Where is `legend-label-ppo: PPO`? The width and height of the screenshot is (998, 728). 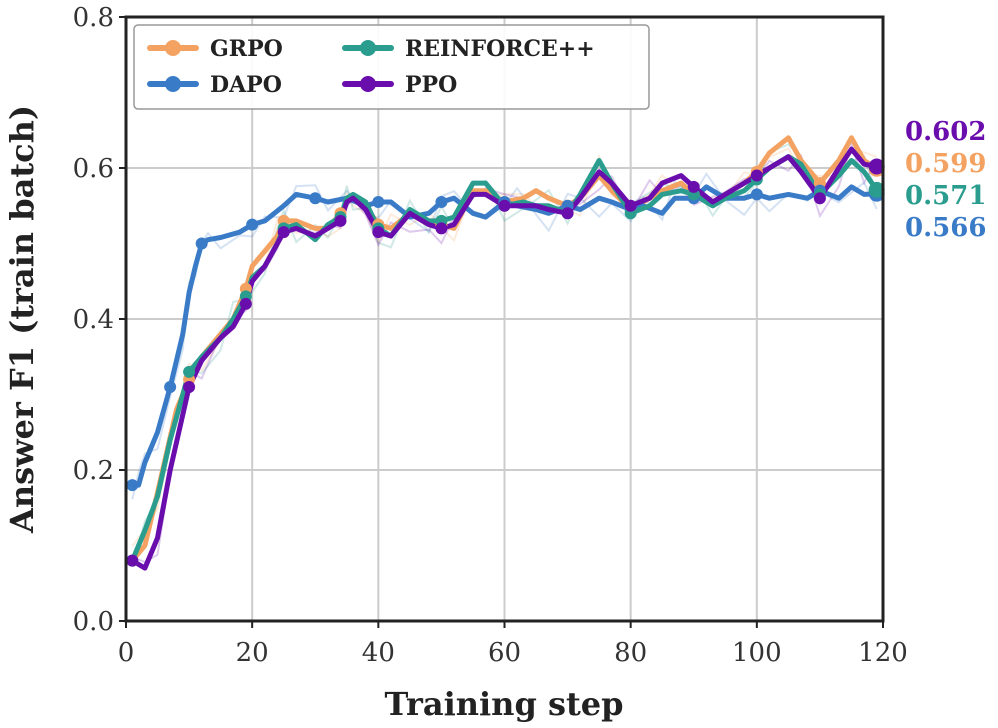 legend-label-ppo: PPO is located at coordinates (431, 85).